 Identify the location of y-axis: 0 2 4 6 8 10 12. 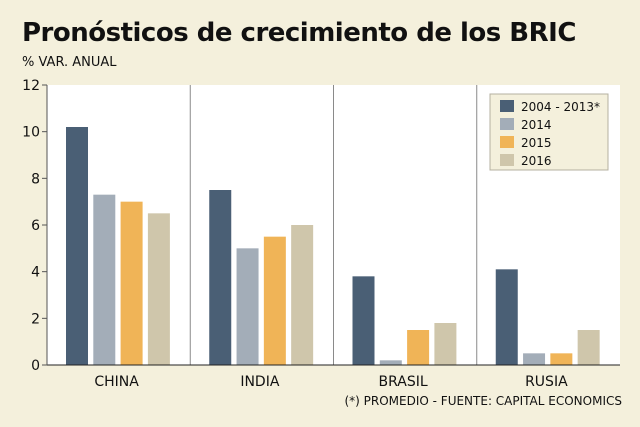
(34, 226).